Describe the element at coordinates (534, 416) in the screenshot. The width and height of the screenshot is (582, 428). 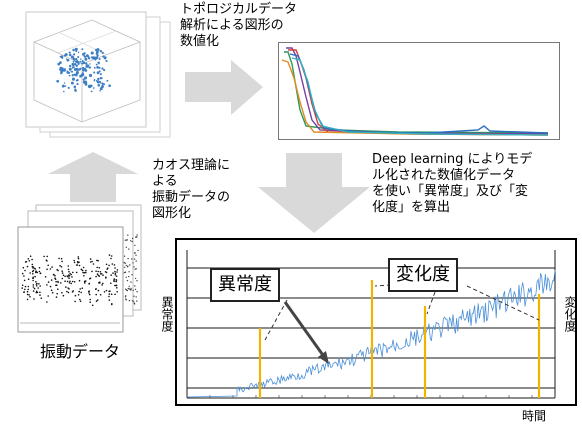
I see `x-axis-label: 時間` at that location.